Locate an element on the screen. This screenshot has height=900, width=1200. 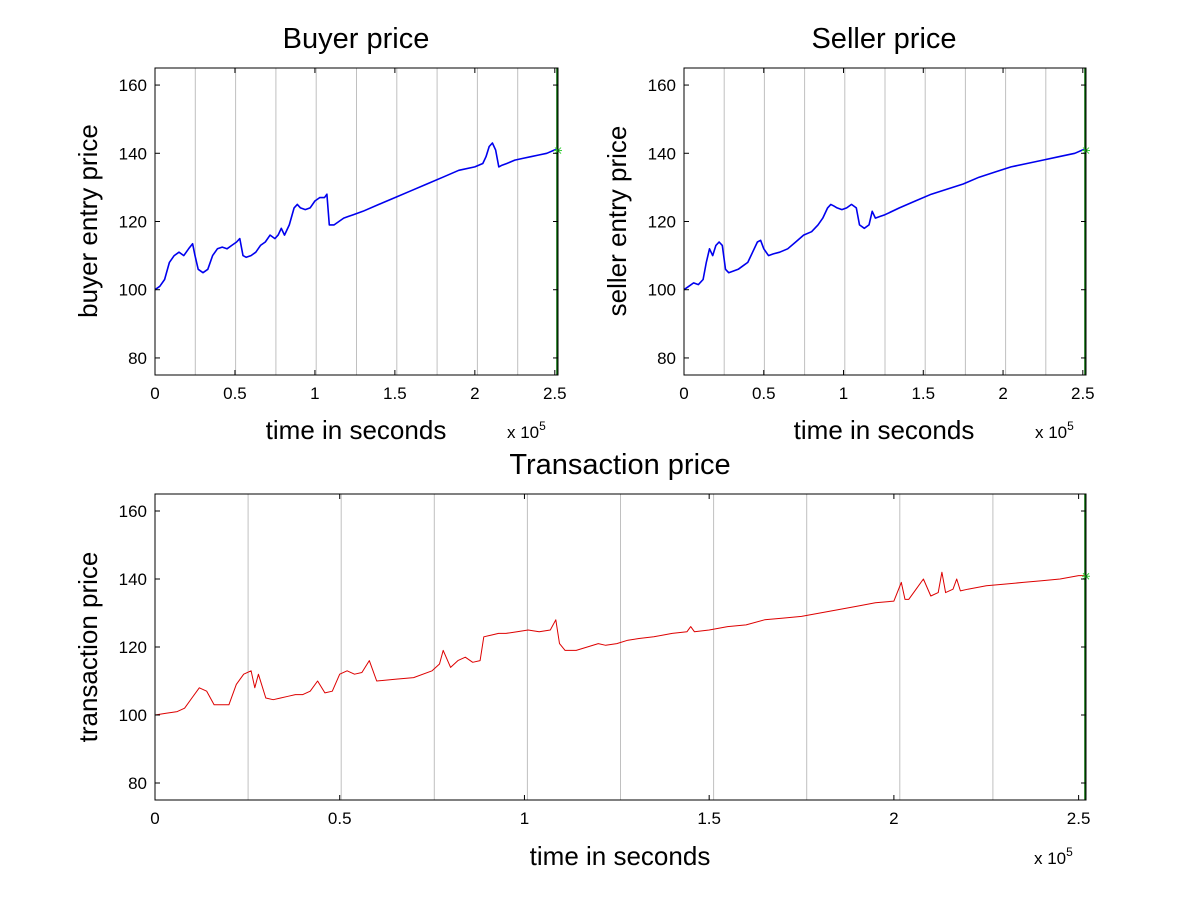
chart-title: Transaction price is located at coordinates (619, 465).